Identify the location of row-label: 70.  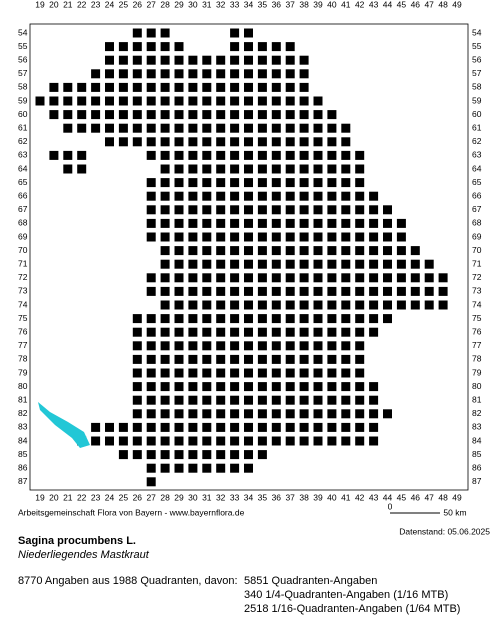
(23, 250).